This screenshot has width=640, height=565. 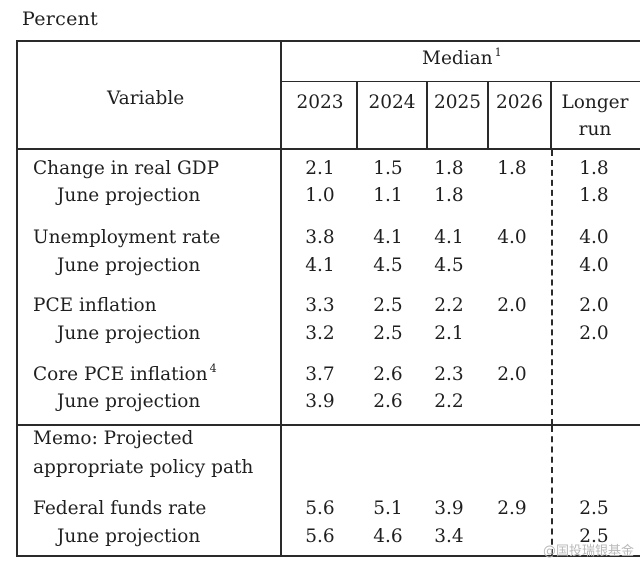 I want to click on policy-row-0-value-2: 3.9, so click(x=449, y=508).